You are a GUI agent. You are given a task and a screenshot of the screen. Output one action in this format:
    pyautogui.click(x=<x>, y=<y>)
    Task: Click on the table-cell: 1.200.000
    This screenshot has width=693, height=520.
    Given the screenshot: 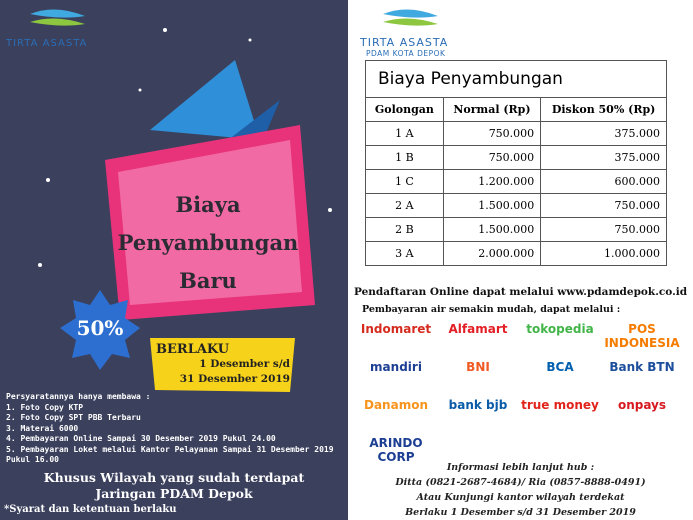 What is the action you would take?
    pyautogui.click(x=492, y=181)
    